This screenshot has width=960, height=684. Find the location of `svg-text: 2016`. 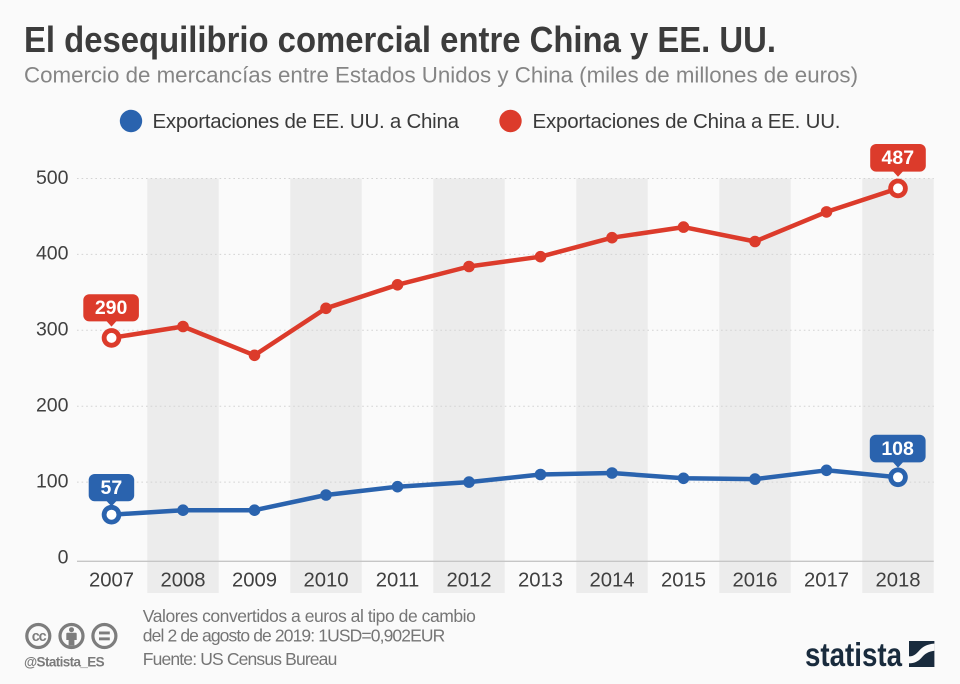

svg-text: 2016 is located at coordinates (754, 580).